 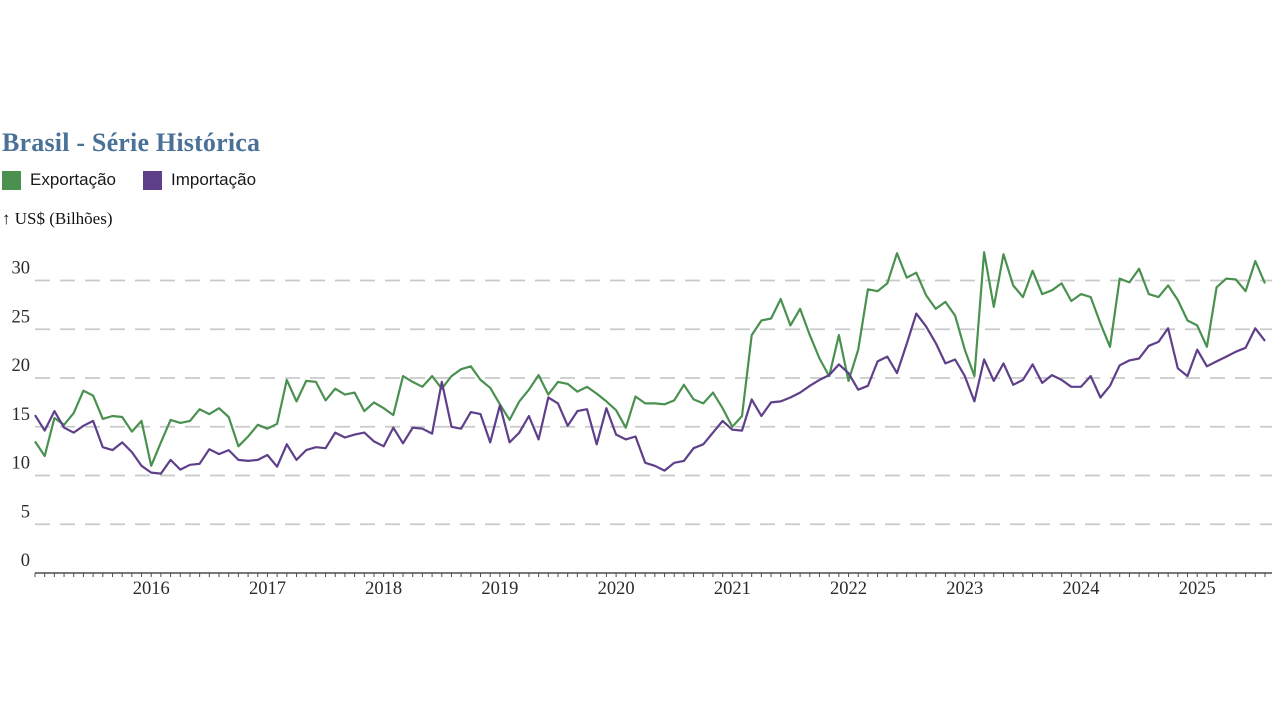 What do you see at coordinates (21, 269) in the screenshot?
I see `y-tick-label-30: 30` at bounding box center [21, 269].